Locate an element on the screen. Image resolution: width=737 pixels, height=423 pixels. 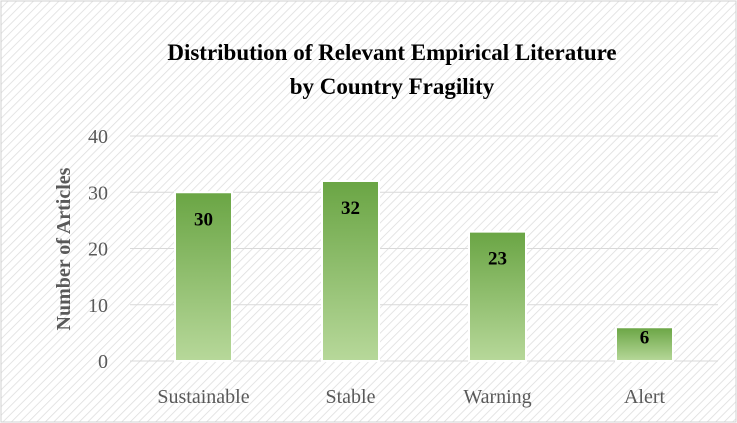
x-tick-label: Warning is located at coordinates (497, 397).